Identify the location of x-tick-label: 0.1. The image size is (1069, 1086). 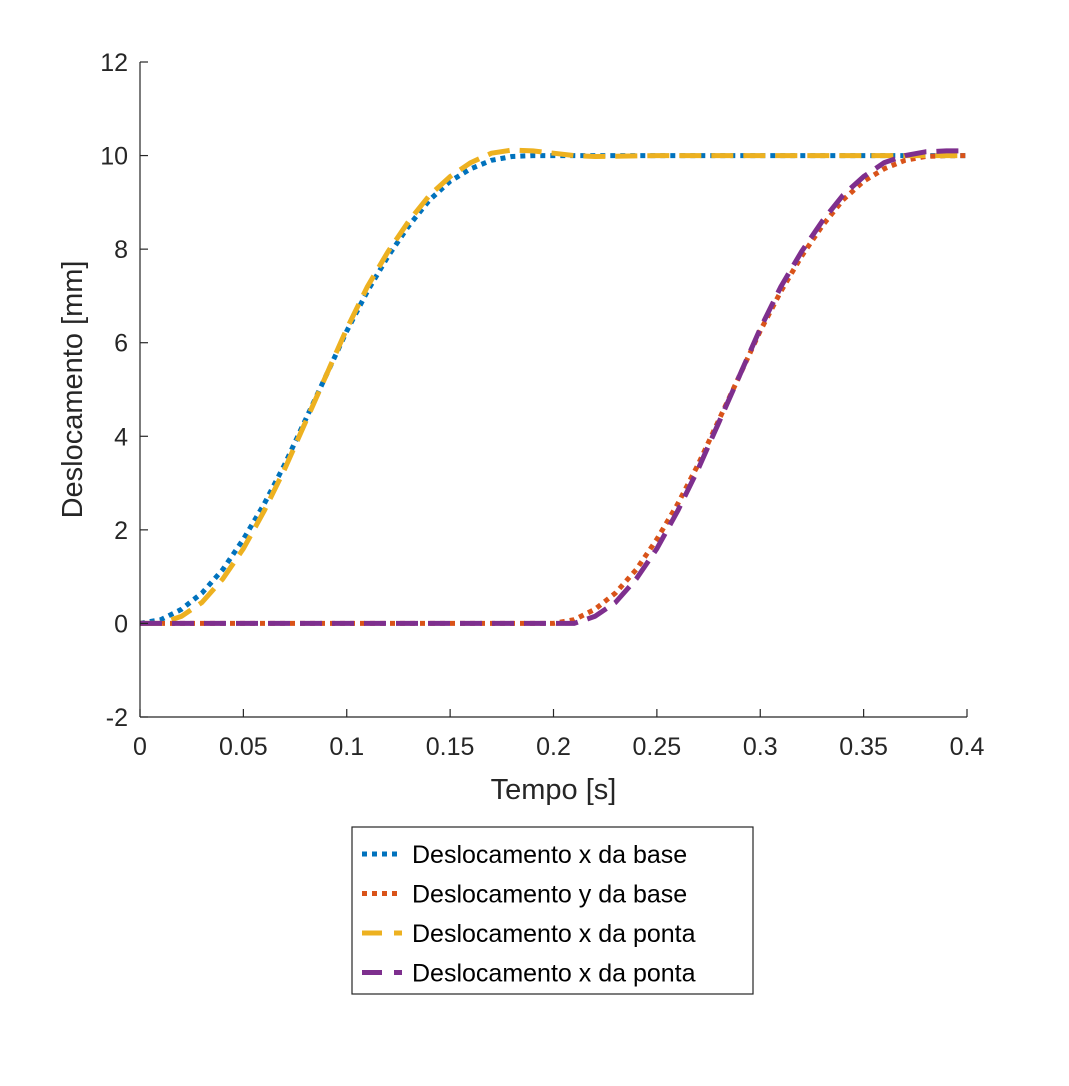
(346, 747).